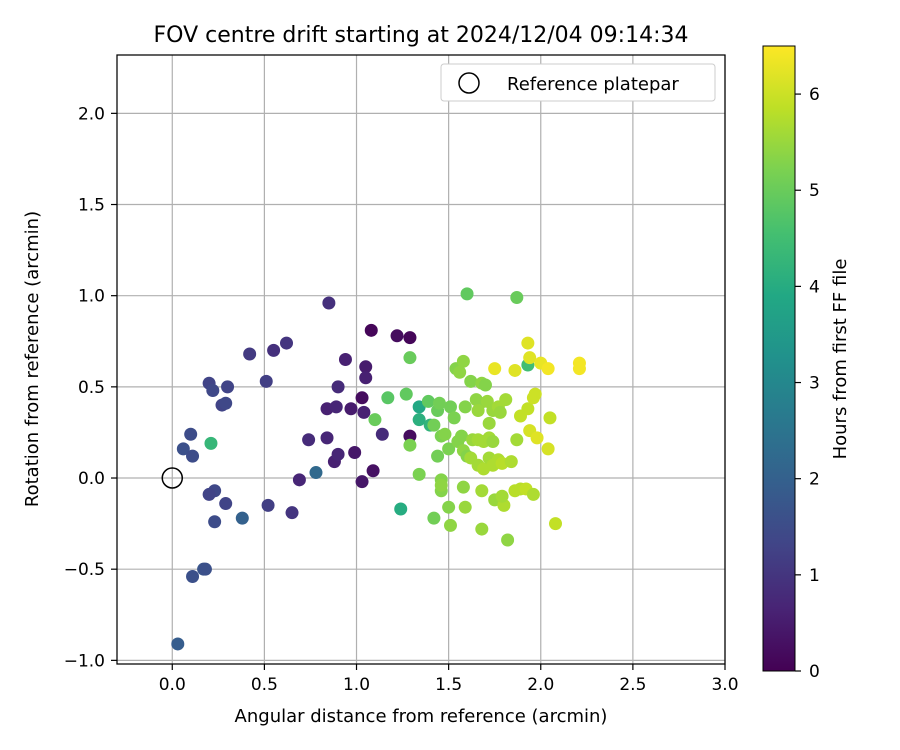 The width and height of the screenshot is (900, 750). What do you see at coordinates (814, 576) in the screenshot?
I see `colorbar-tick-label: 1` at bounding box center [814, 576].